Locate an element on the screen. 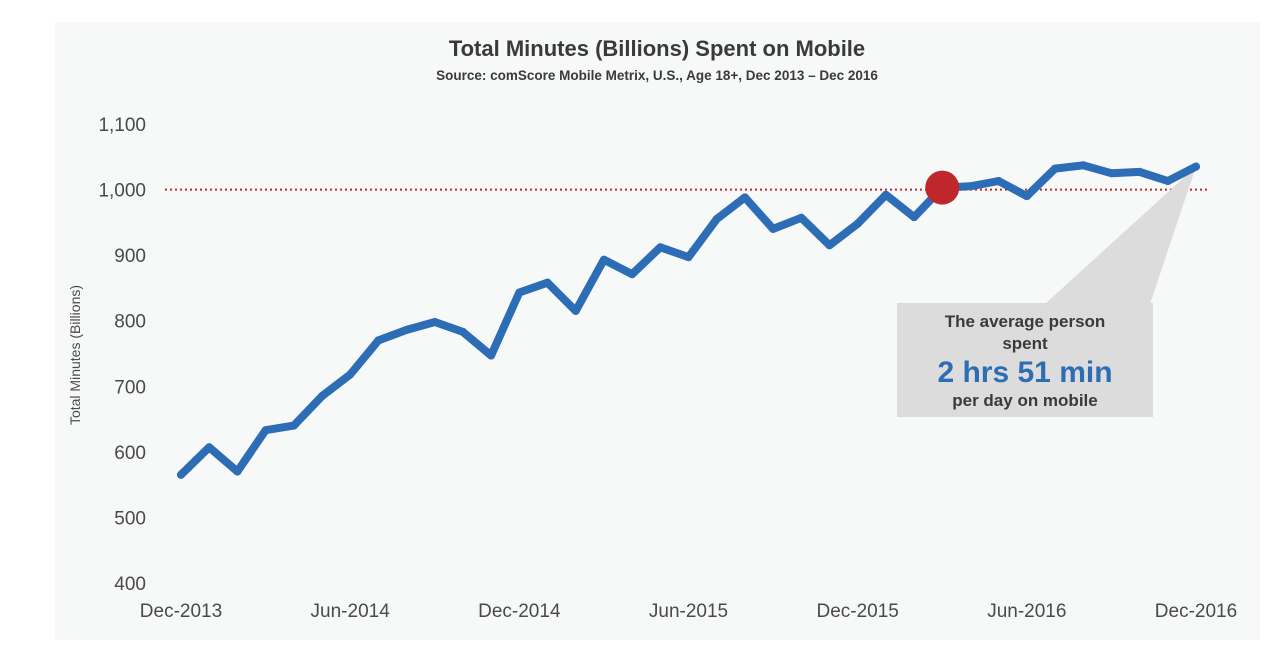 The width and height of the screenshot is (1278, 646). y-tick-label: 700 is located at coordinates (130, 387).